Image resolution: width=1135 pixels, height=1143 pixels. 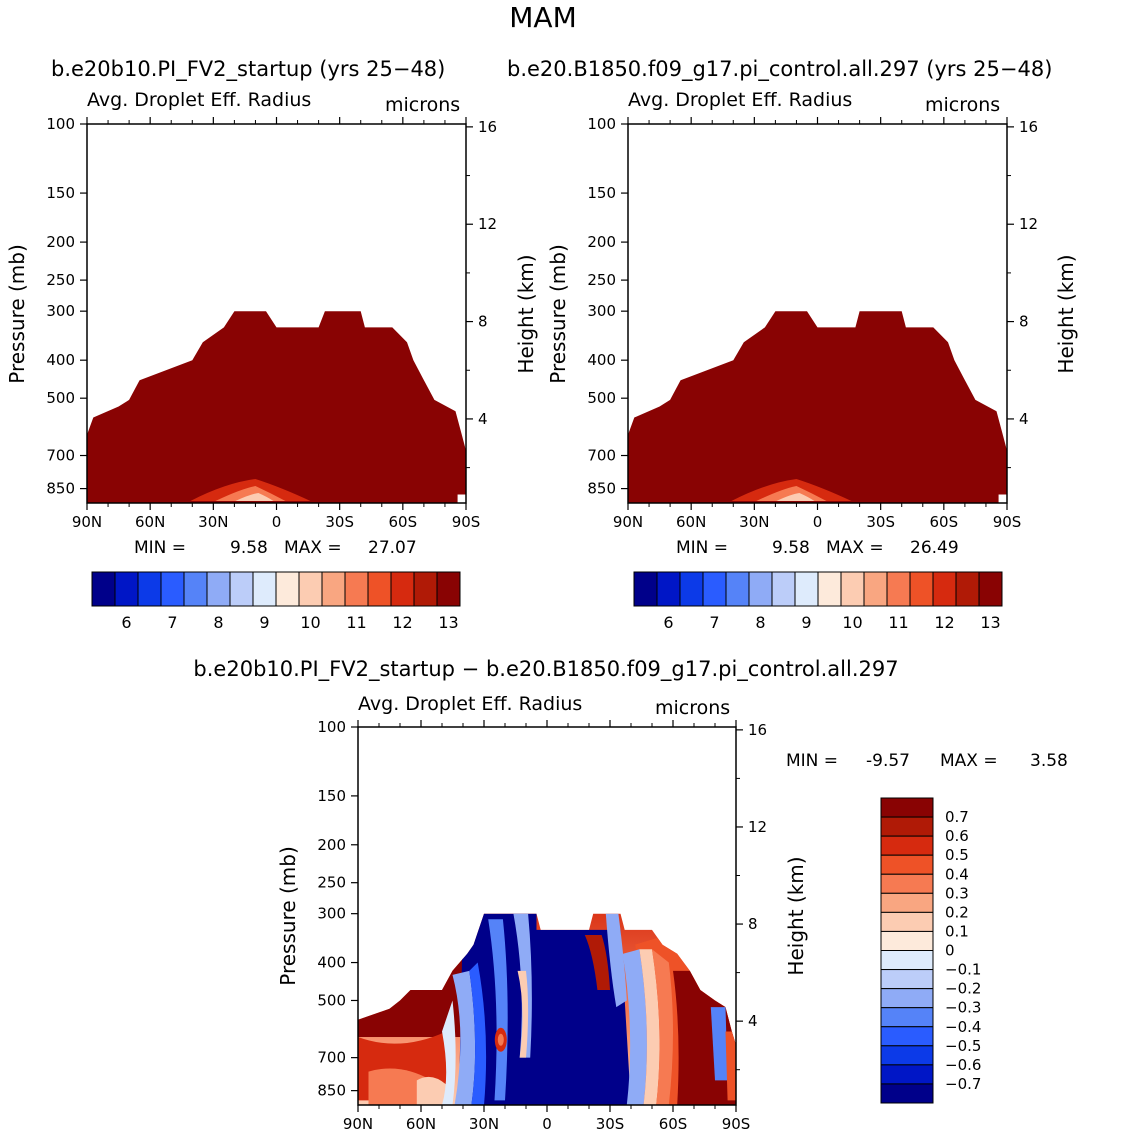 What do you see at coordinates (403, 522) in the screenshot?
I see `left-panel-x-tick-label: 60S` at bounding box center [403, 522].